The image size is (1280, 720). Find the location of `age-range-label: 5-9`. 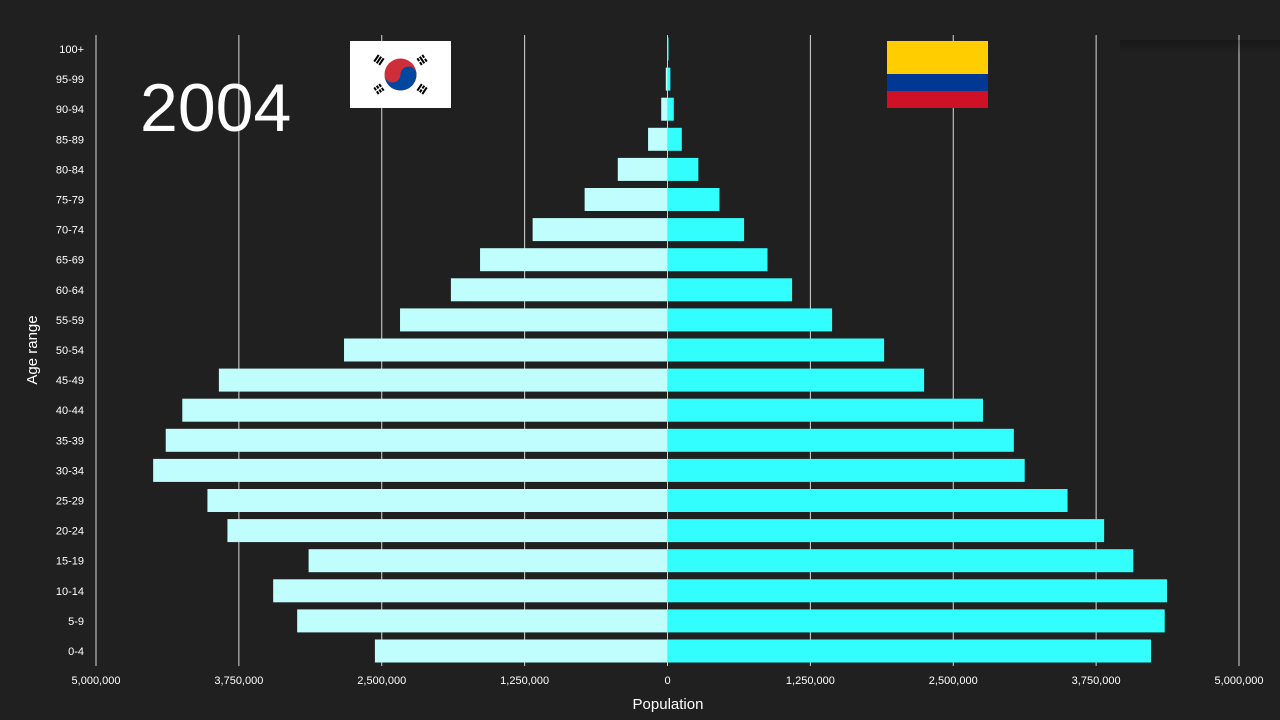

age-range-label: 5-9 is located at coordinates (76, 622).